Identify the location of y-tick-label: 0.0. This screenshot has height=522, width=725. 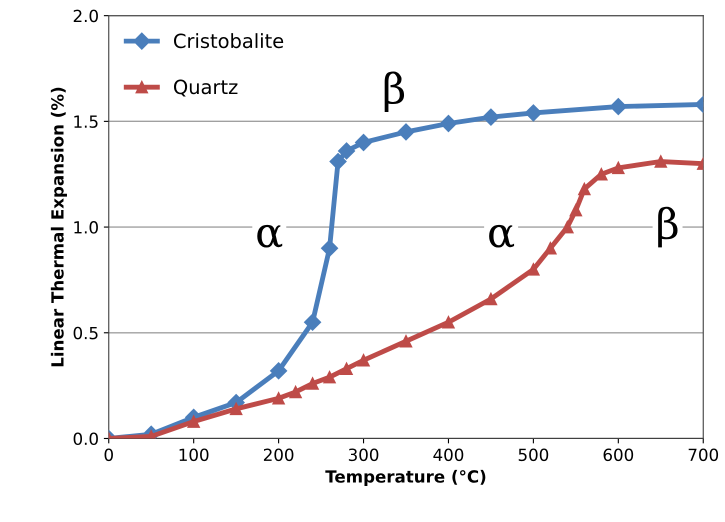
(86, 439).